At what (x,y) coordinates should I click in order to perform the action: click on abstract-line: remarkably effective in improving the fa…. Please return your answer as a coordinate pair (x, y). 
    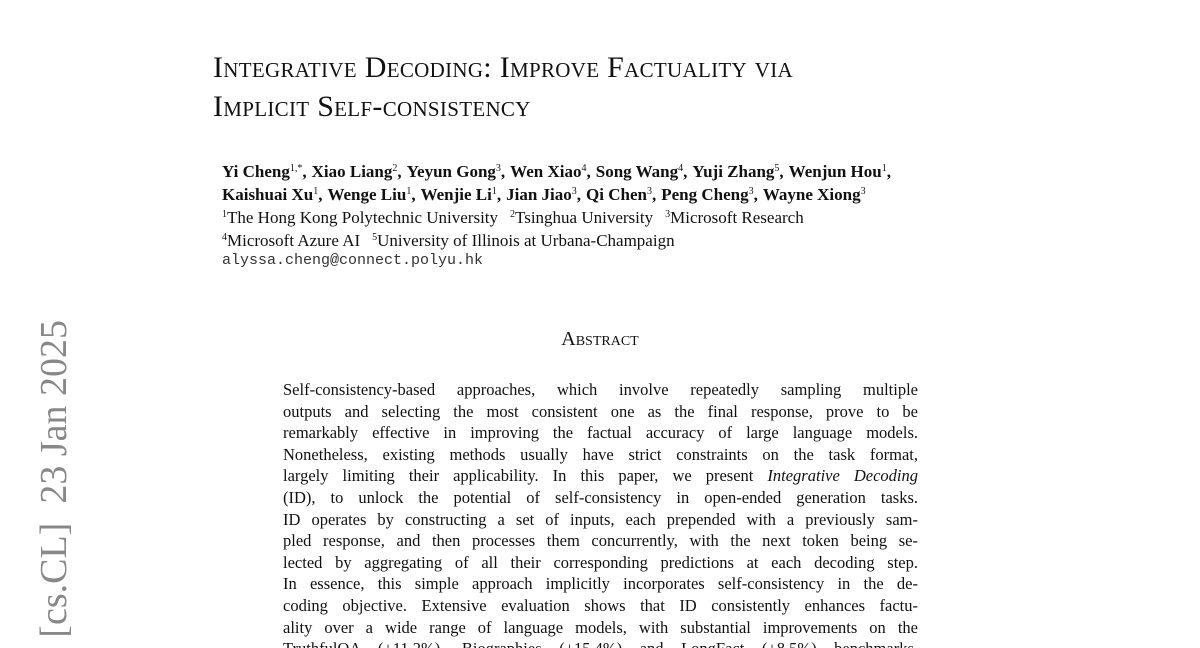
    Looking at the image, I should click on (600, 433).